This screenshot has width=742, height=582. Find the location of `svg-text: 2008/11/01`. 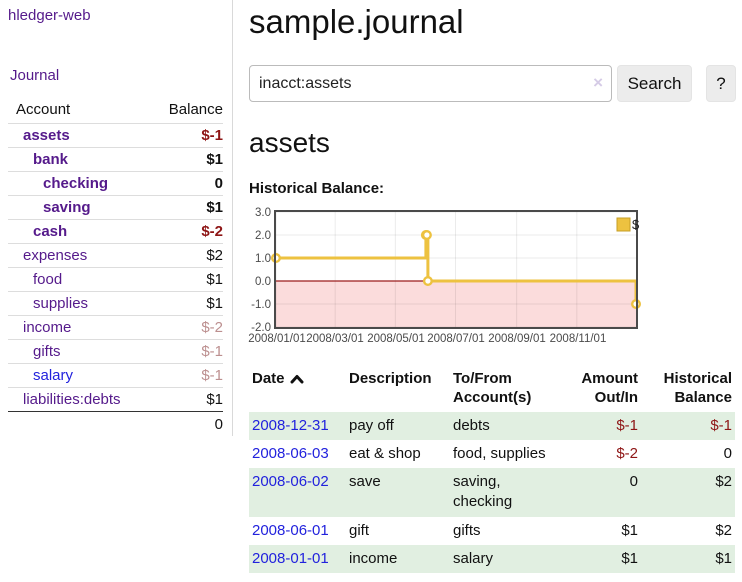

svg-text: 2008/11/01 is located at coordinates (578, 339).